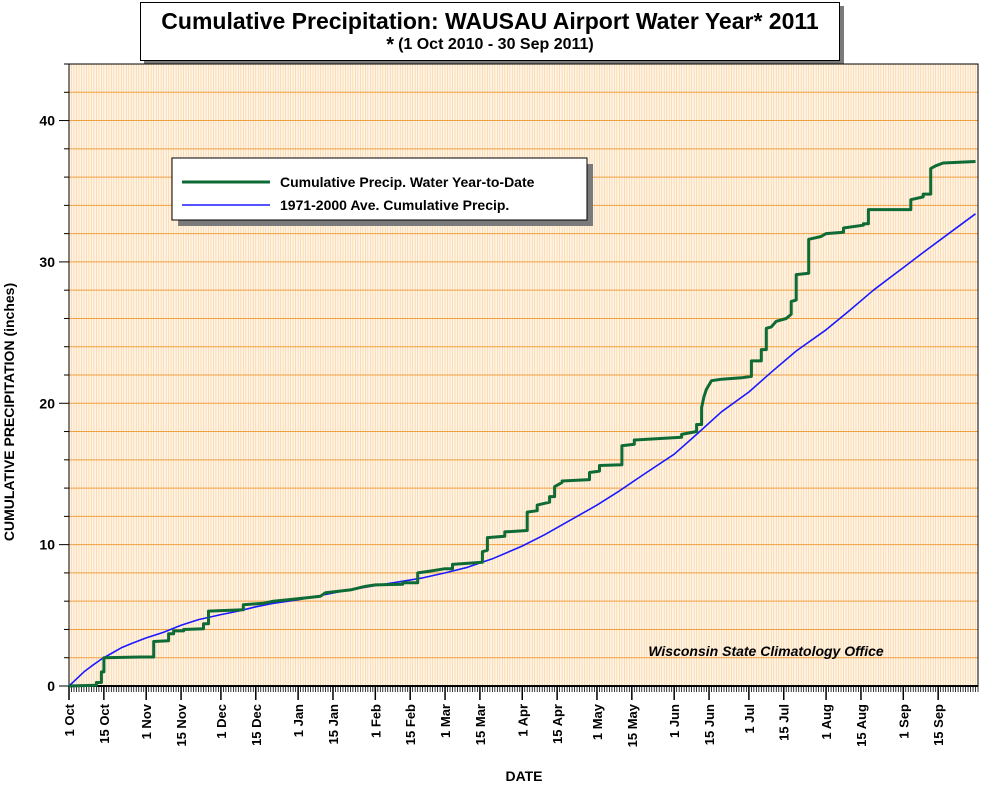  What do you see at coordinates (375, 721) in the screenshot?
I see `x-tick-label: 1 Feb` at bounding box center [375, 721].